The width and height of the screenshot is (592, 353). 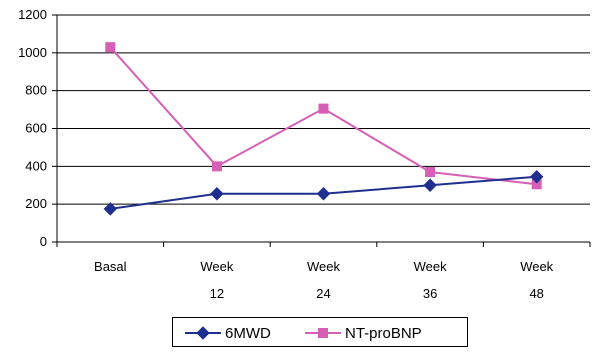 What do you see at coordinates (43, 241) in the screenshot?
I see `y-tick-label: 0` at bounding box center [43, 241].